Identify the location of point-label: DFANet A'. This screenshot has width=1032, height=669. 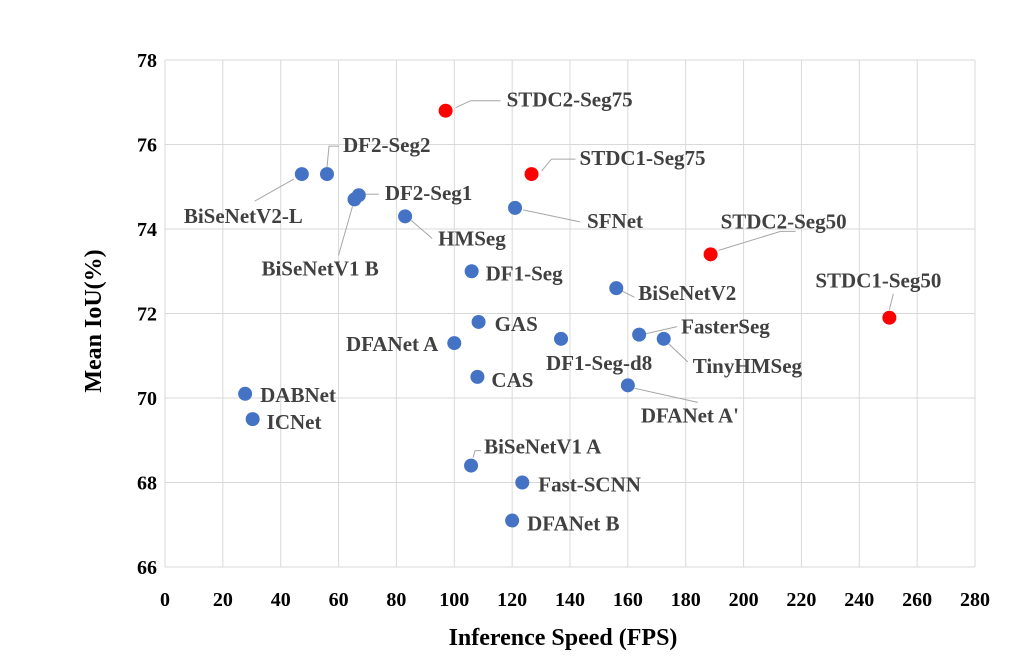
(690, 415).